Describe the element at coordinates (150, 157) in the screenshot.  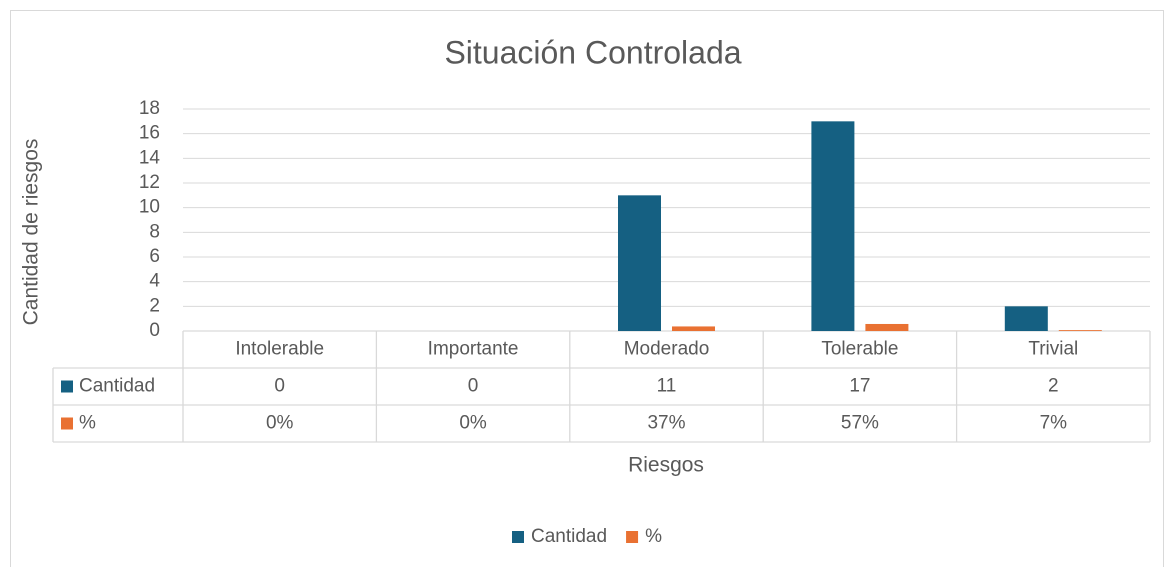
I see `y-tick-label: 14` at that location.